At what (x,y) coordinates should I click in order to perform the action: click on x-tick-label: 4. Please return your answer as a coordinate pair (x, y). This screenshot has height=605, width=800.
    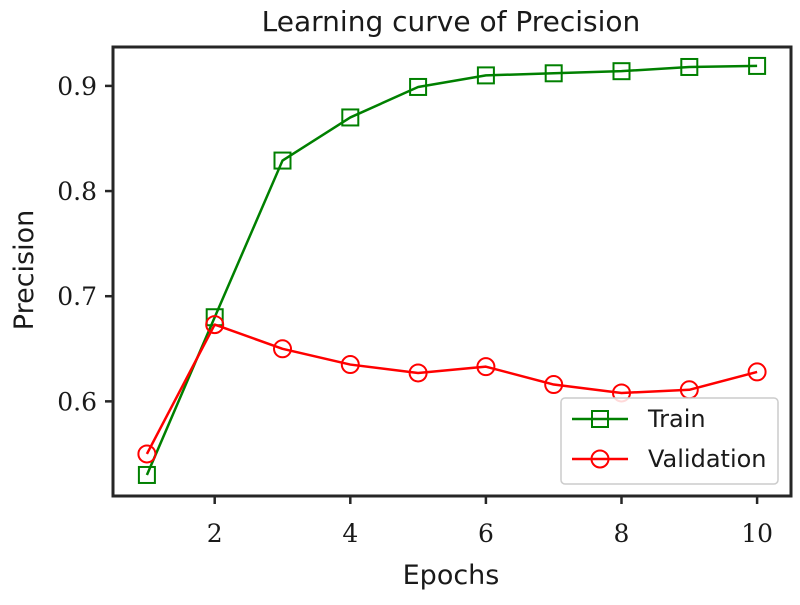
    Looking at the image, I should click on (350, 533).